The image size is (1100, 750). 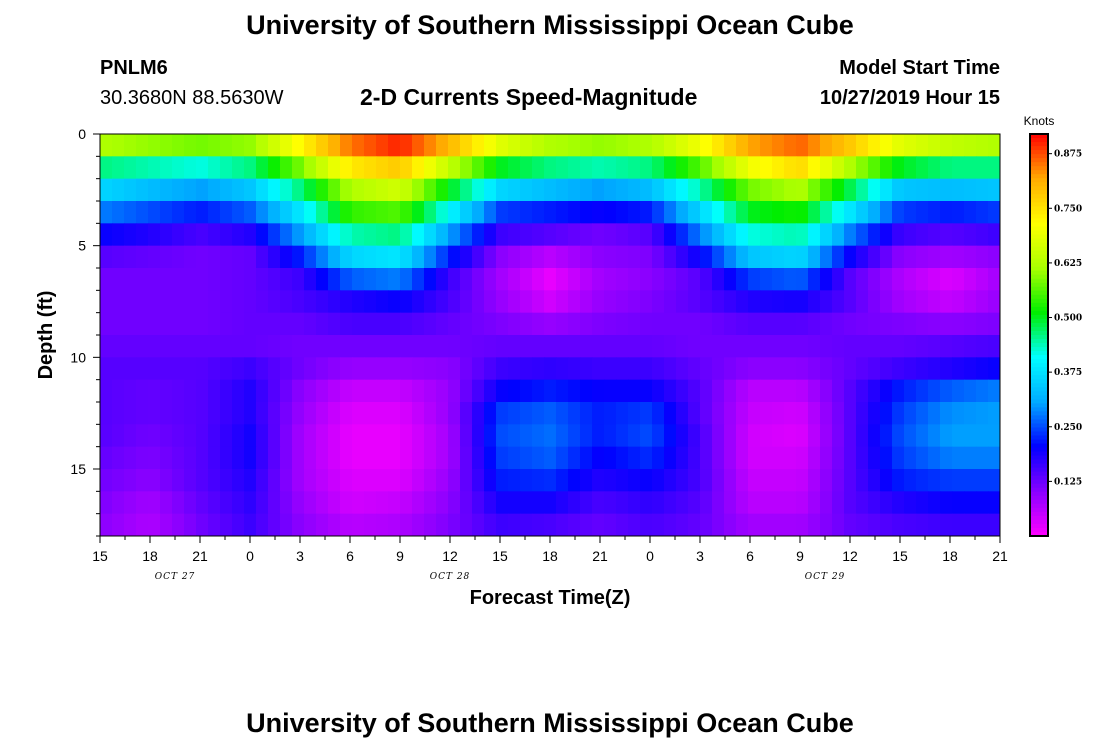 I want to click on colorbar-tick-label: 0.250, so click(x=1068, y=428).